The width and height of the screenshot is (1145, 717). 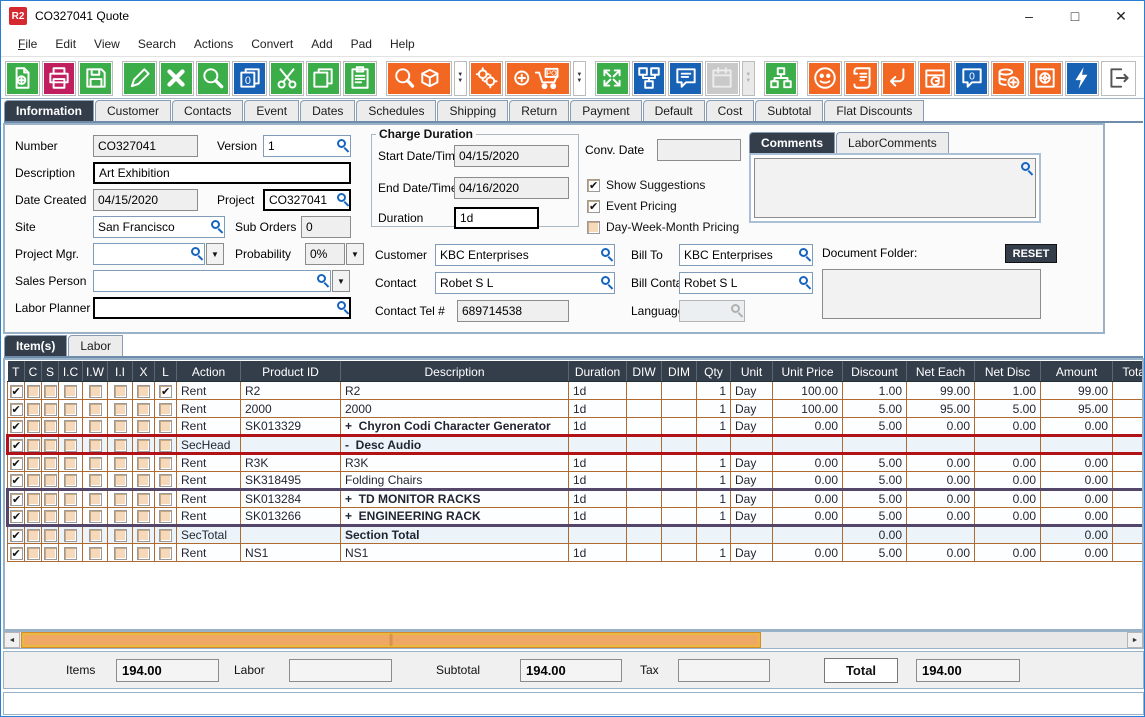 What do you see at coordinates (156, 43) in the screenshot?
I see `menu-search: Search` at bounding box center [156, 43].